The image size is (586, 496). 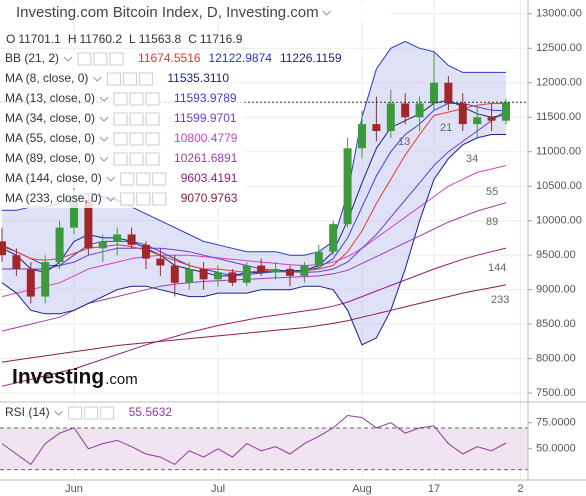 I want to click on legend-name: BB (21, 2), so click(x=32, y=58).